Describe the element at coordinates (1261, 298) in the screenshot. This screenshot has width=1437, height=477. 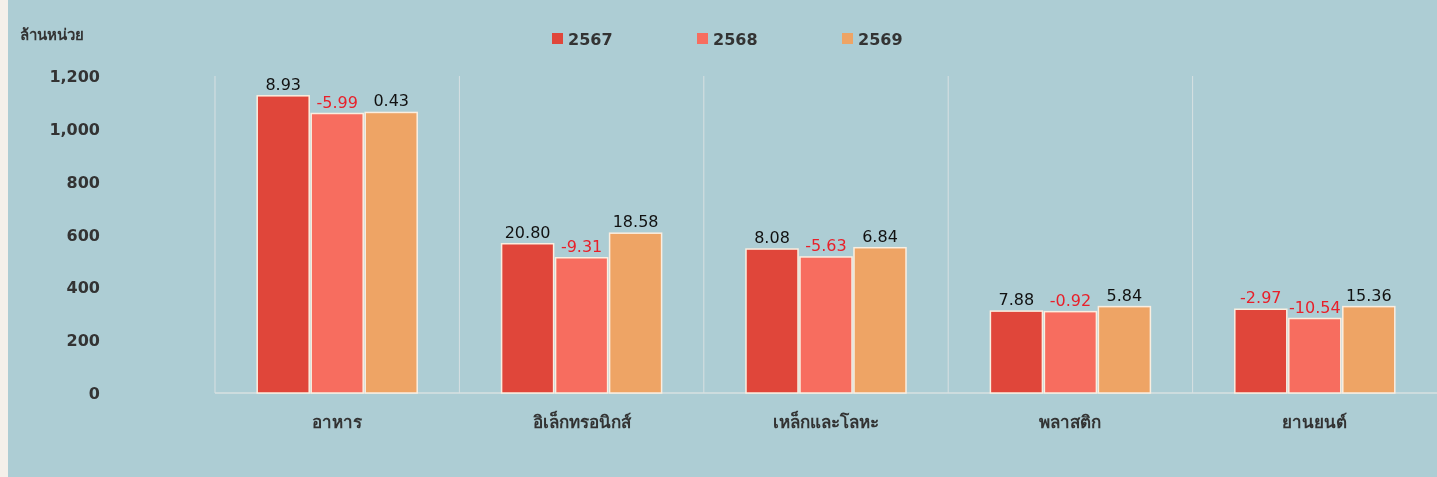
I see `annotation: -2.97` at that location.